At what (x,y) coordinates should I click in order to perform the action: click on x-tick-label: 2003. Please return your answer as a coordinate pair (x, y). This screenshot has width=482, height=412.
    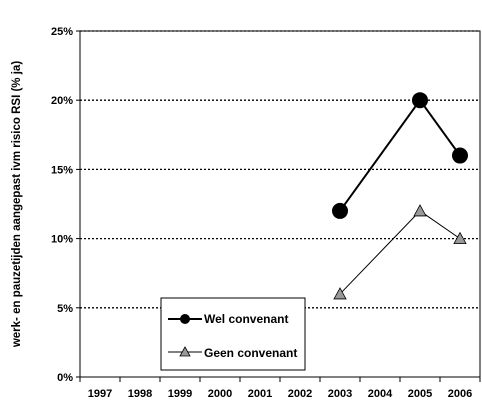
    Looking at the image, I should click on (340, 394).